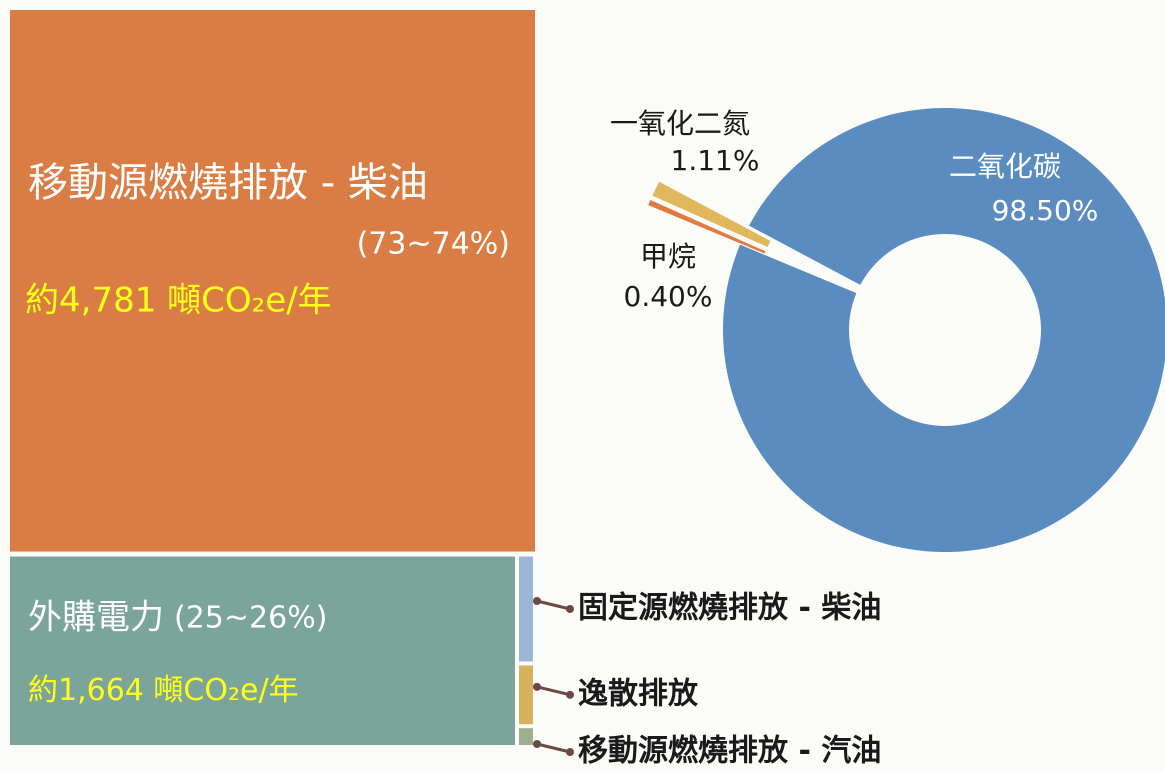 This screenshot has width=1165, height=771. What do you see at coordinates (1005, 166) in the screenshot?
I see `slice-name: 二氧化碳` at bounding box center [1005, 166].